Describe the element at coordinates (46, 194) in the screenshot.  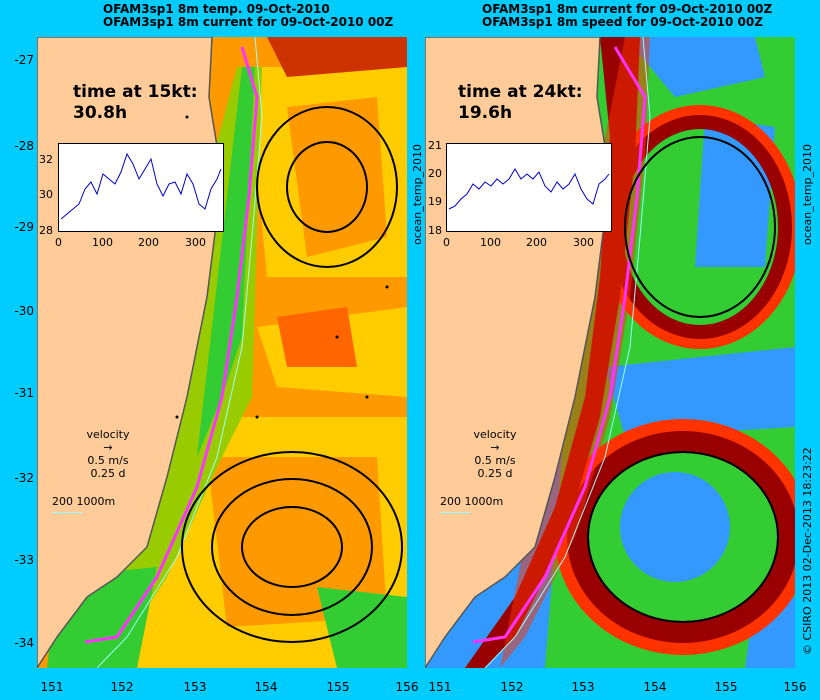
I see `left-inset-y-tick: 30` at that location.